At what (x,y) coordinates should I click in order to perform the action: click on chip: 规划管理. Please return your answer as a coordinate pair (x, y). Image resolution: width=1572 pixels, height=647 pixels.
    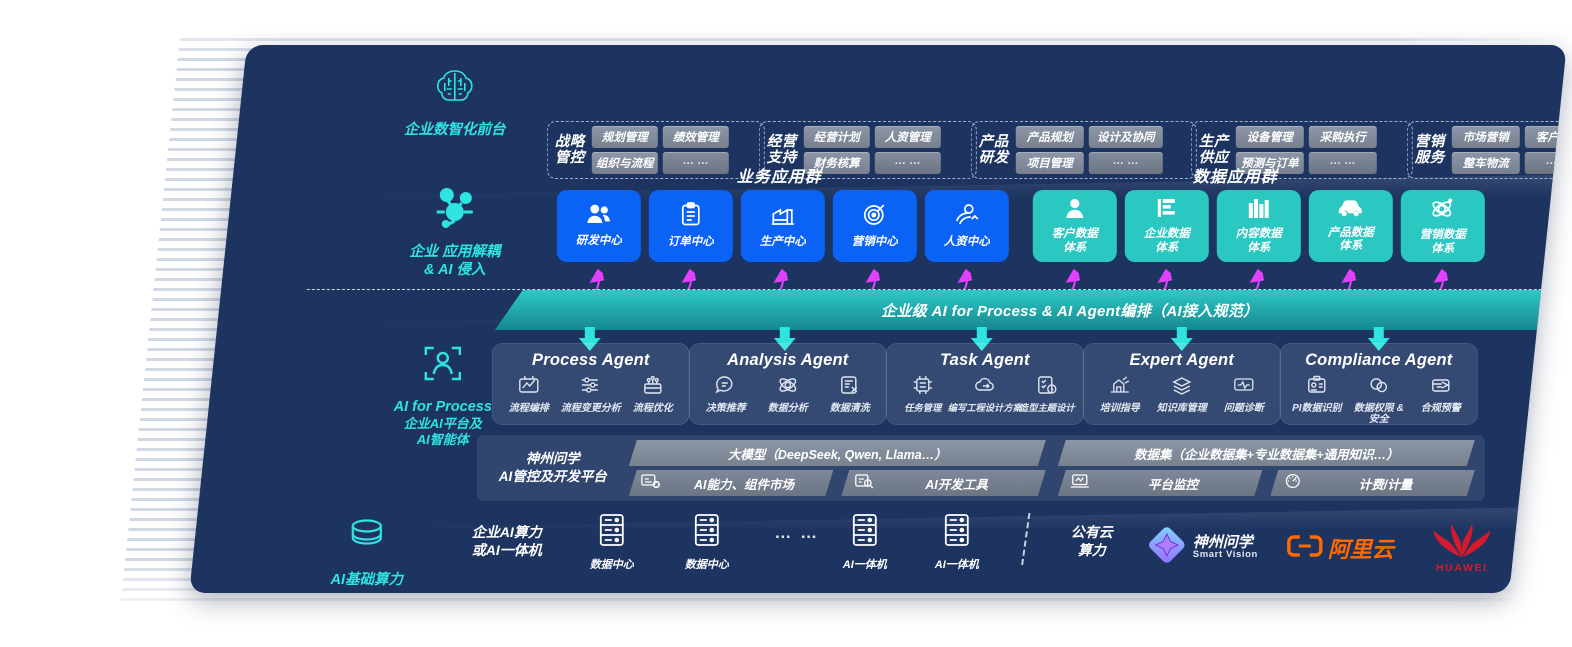
    Looking at the image, I should click on (624, 137).